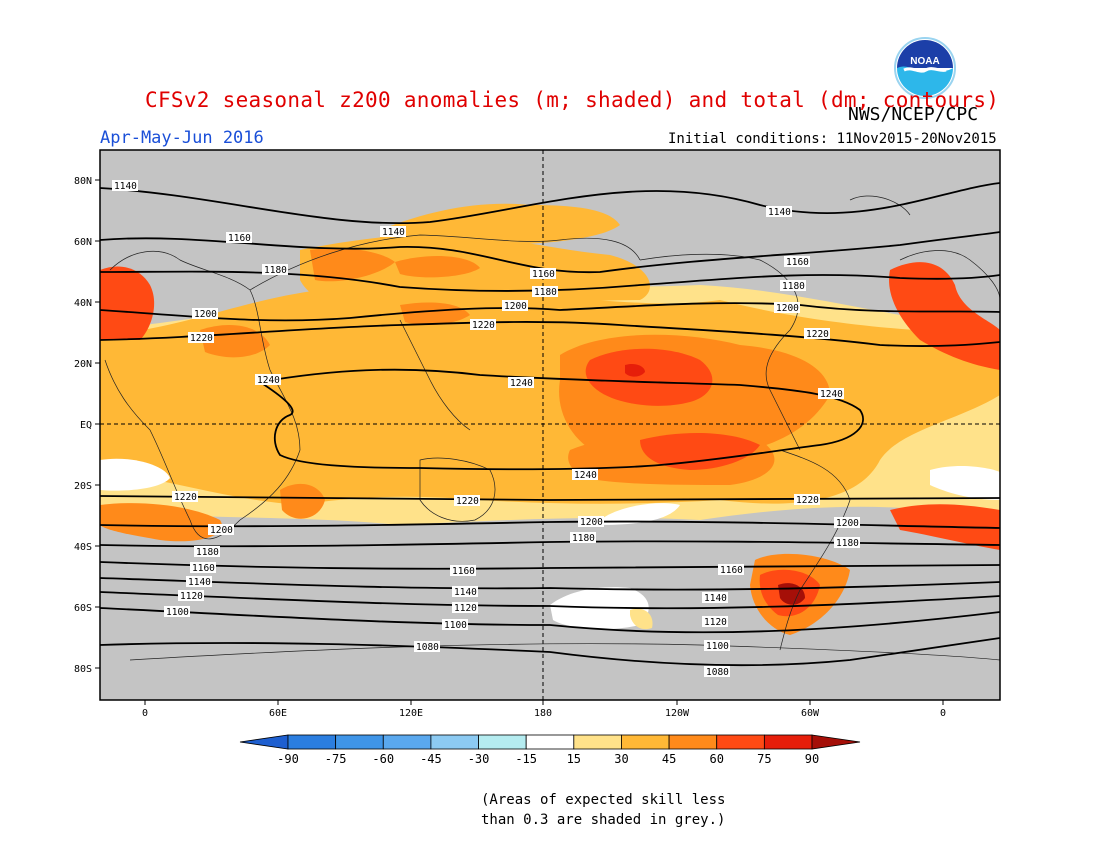 This screenshot has height=850, width=1100. What do you see at coordinates (603, 820) in the screenshot?
I see `footnote-line-2: than 0.3 are shaded in grey.)` at bounding box center [603, 820].